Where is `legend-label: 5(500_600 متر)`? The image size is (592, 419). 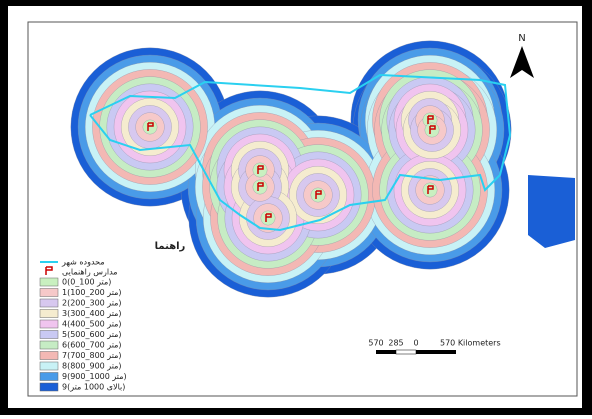 legend-label: 5(500_600 متر) is located at coordinates (92, 334).